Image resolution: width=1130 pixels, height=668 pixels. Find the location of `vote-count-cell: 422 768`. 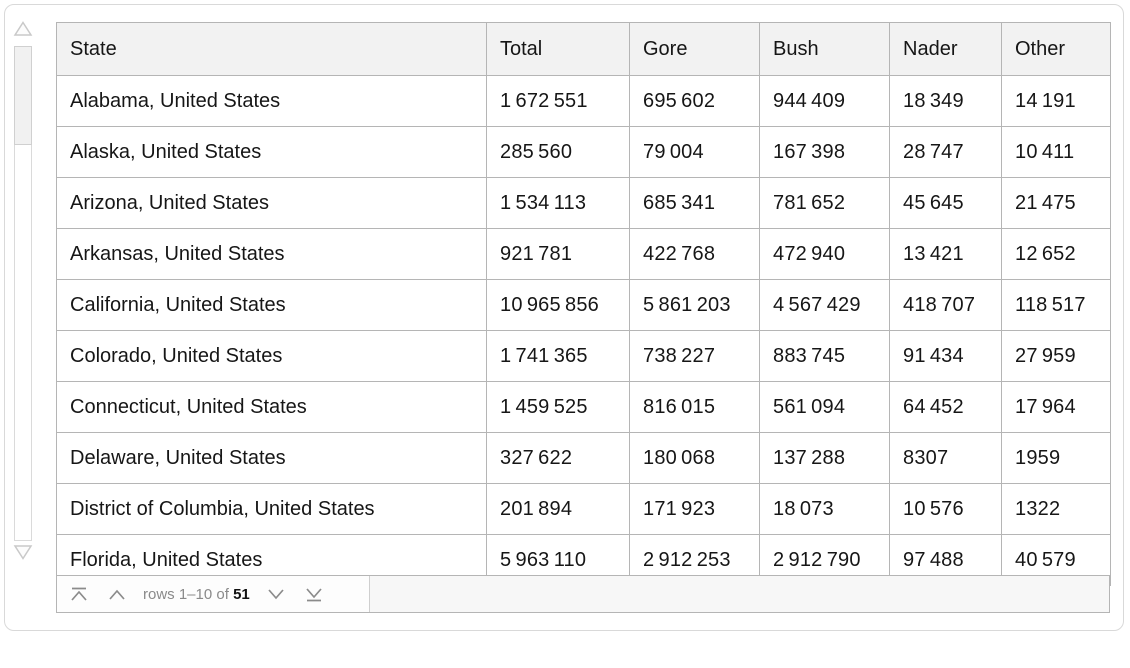

vote-count-cell: 422 768 is located at coordinates (694, 254).